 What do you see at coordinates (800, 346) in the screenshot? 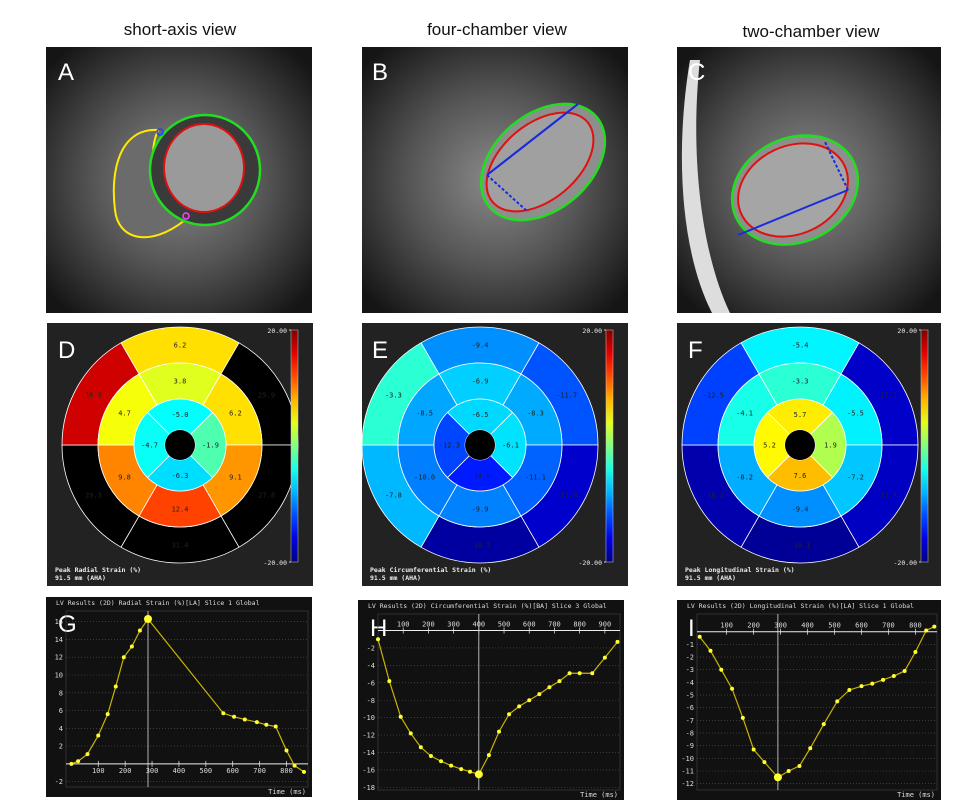
I see `segment-label: -5.4` at bounding box center [800, 346].